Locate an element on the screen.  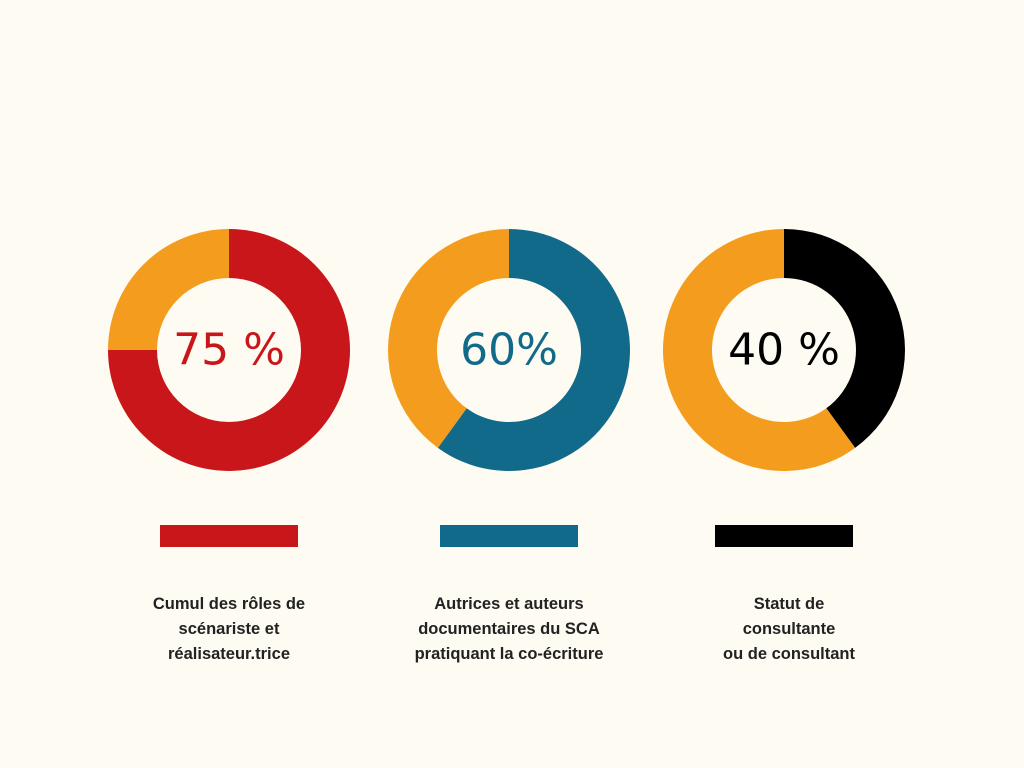
caption-3: Statut de consultante ou de consultant is located at coordinates (789, 629).